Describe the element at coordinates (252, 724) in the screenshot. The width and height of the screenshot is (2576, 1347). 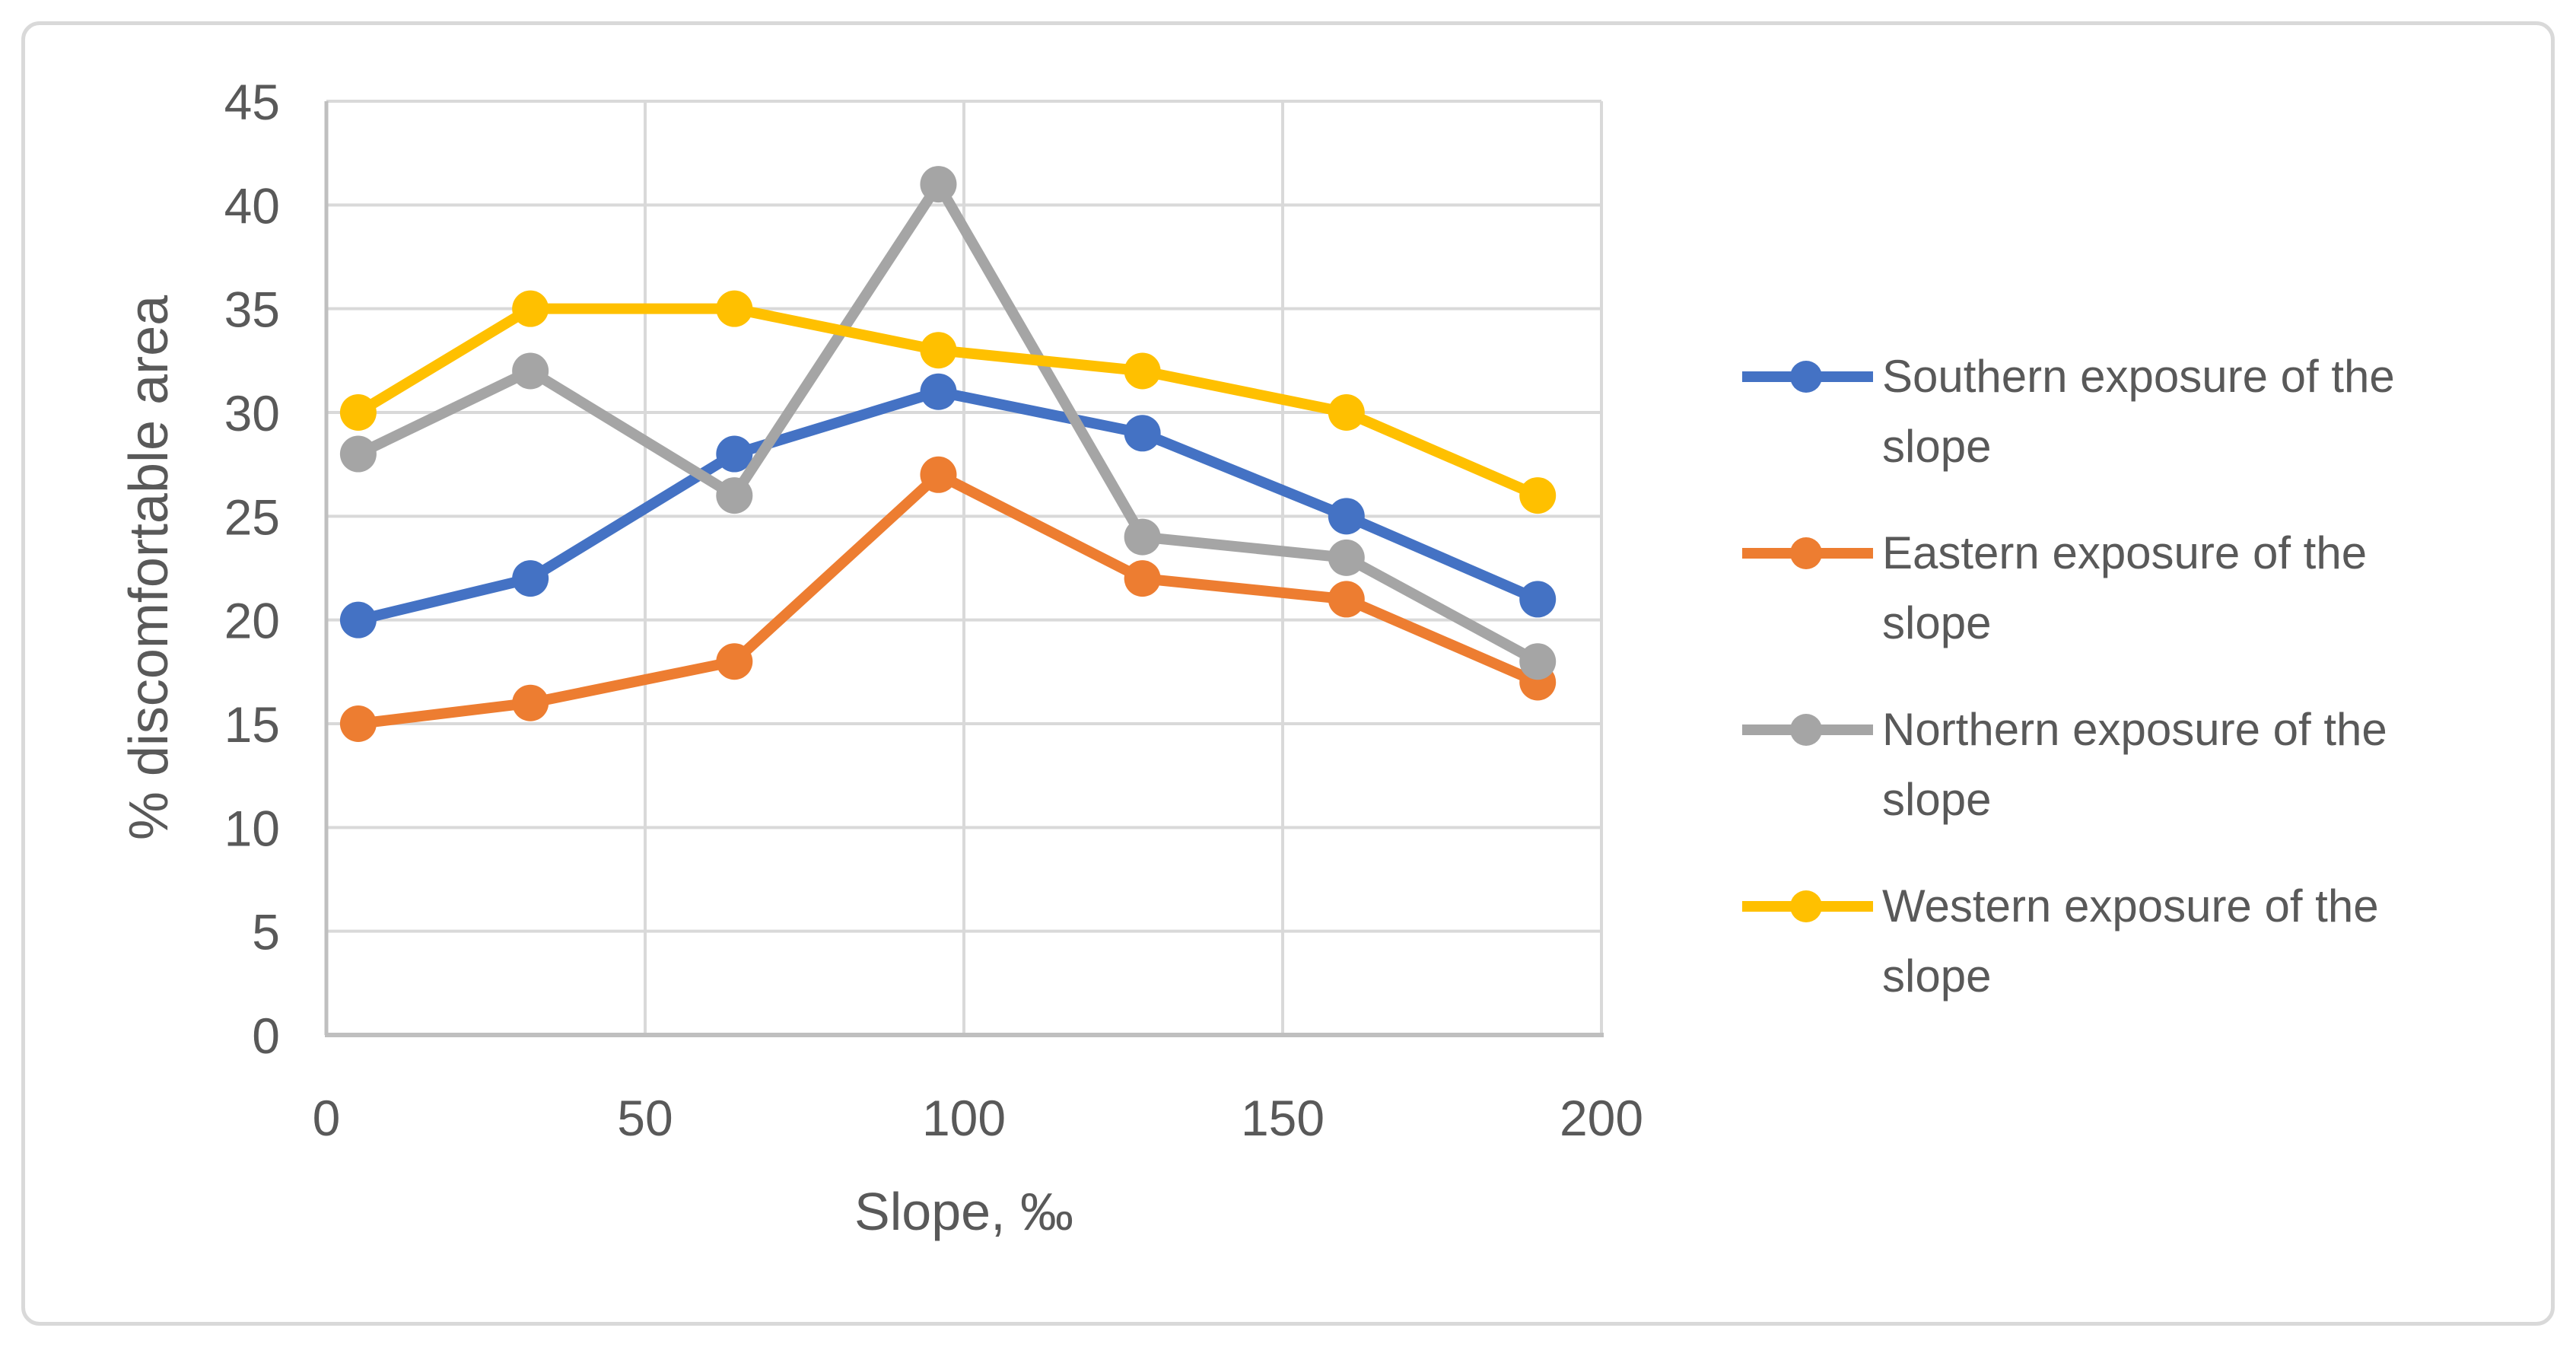
I see `y-tick-label: 15` at that location.